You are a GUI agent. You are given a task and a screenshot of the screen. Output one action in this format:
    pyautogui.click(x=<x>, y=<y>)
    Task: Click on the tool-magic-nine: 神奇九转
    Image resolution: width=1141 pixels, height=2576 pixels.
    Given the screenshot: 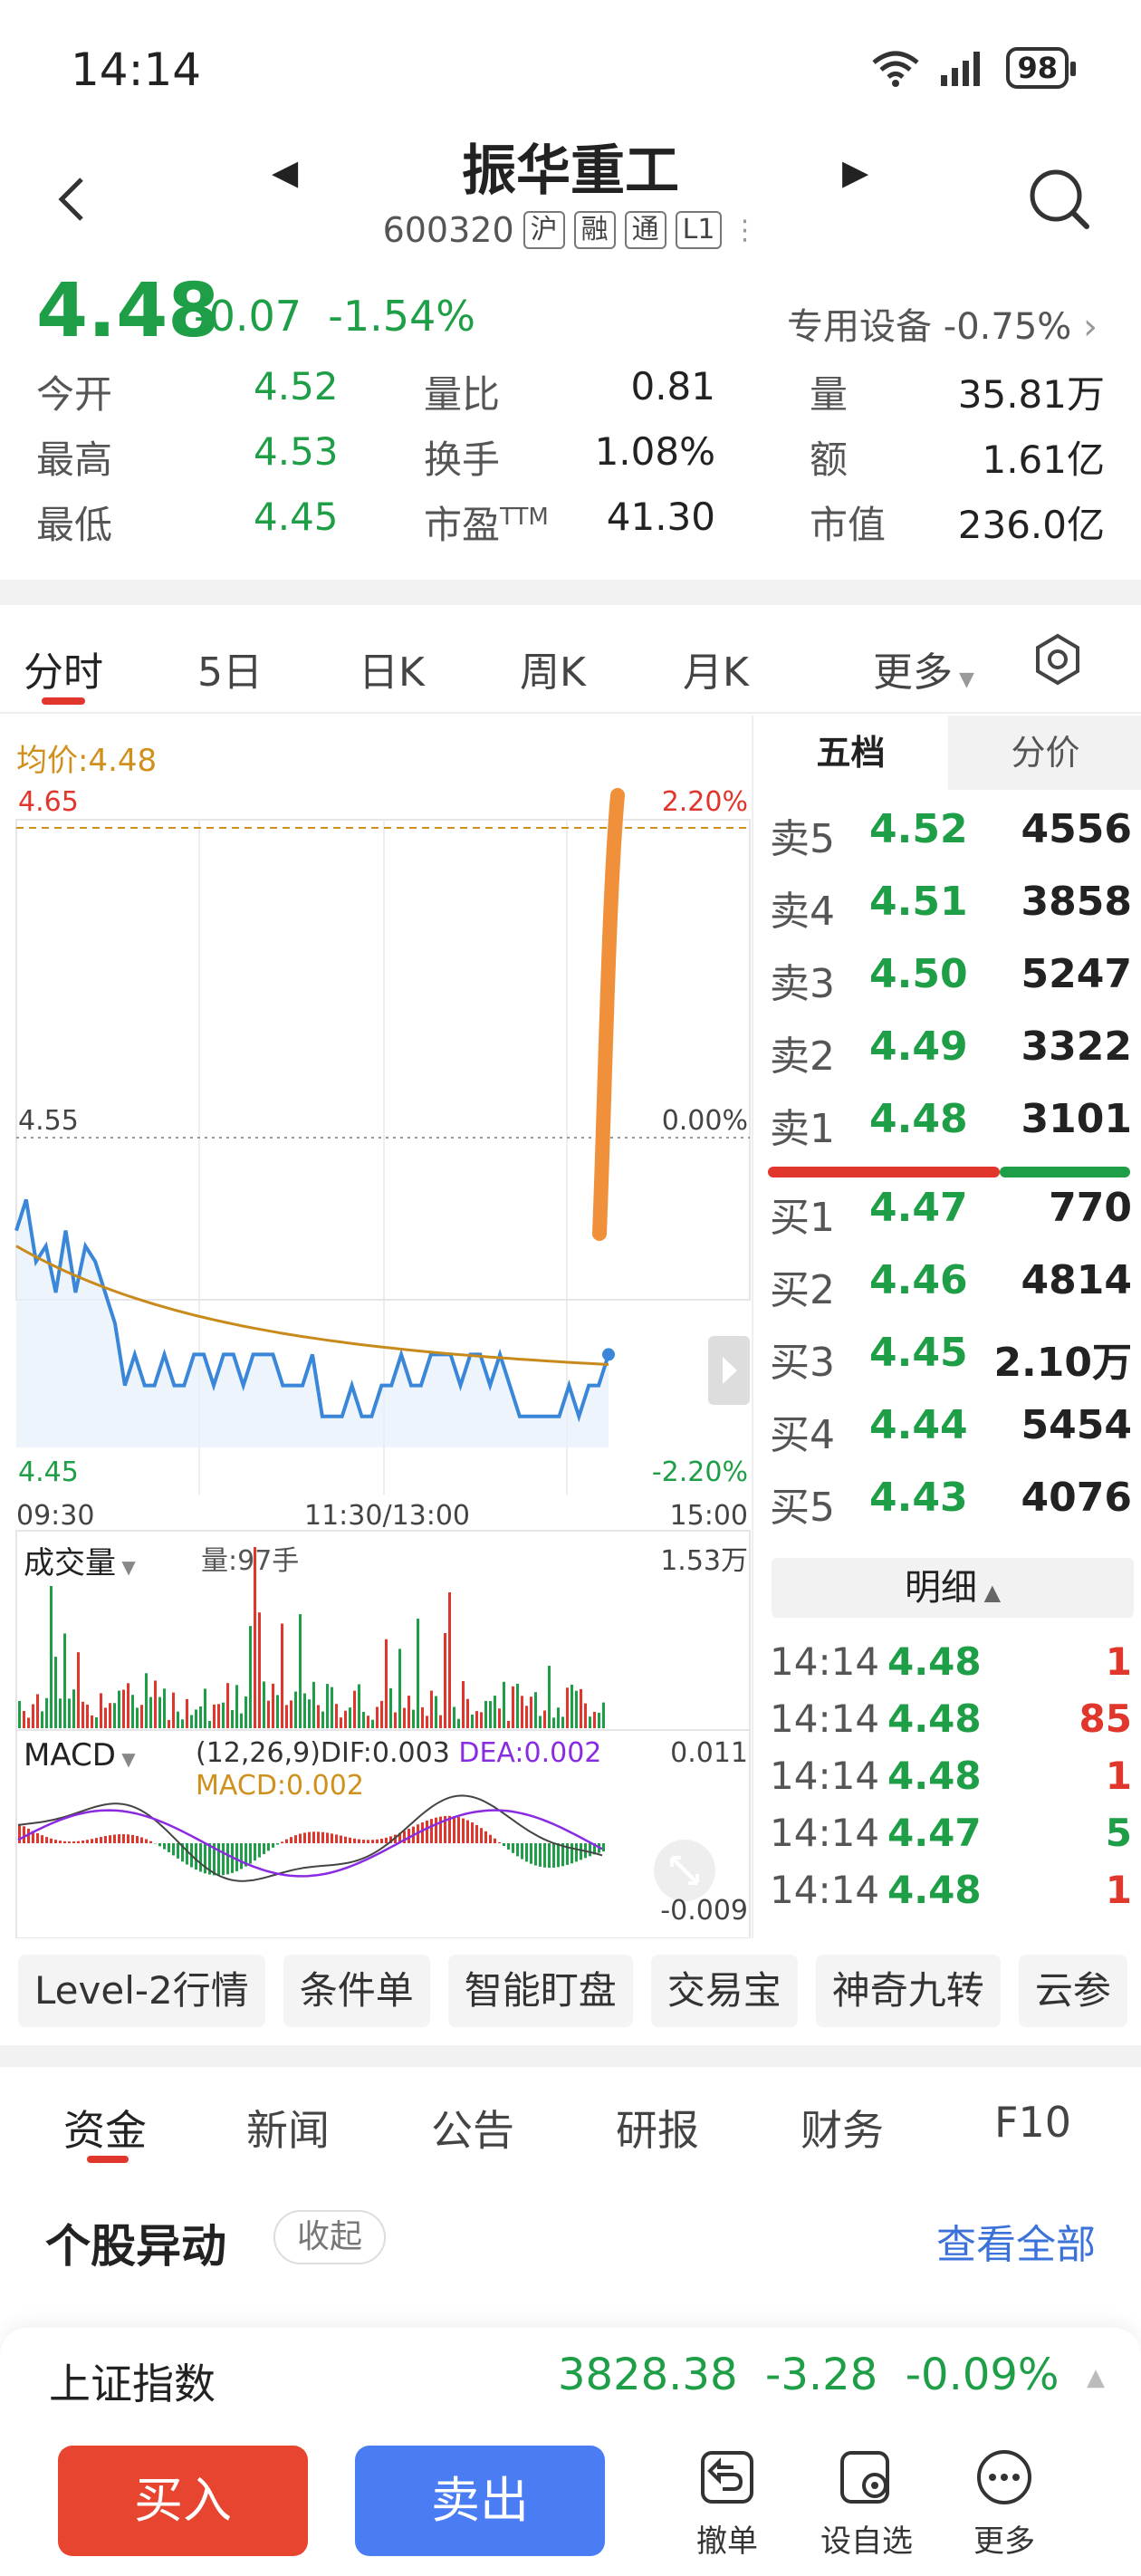 What is the action you would take?
    pyautogui.click(x=908, y=1991)
    